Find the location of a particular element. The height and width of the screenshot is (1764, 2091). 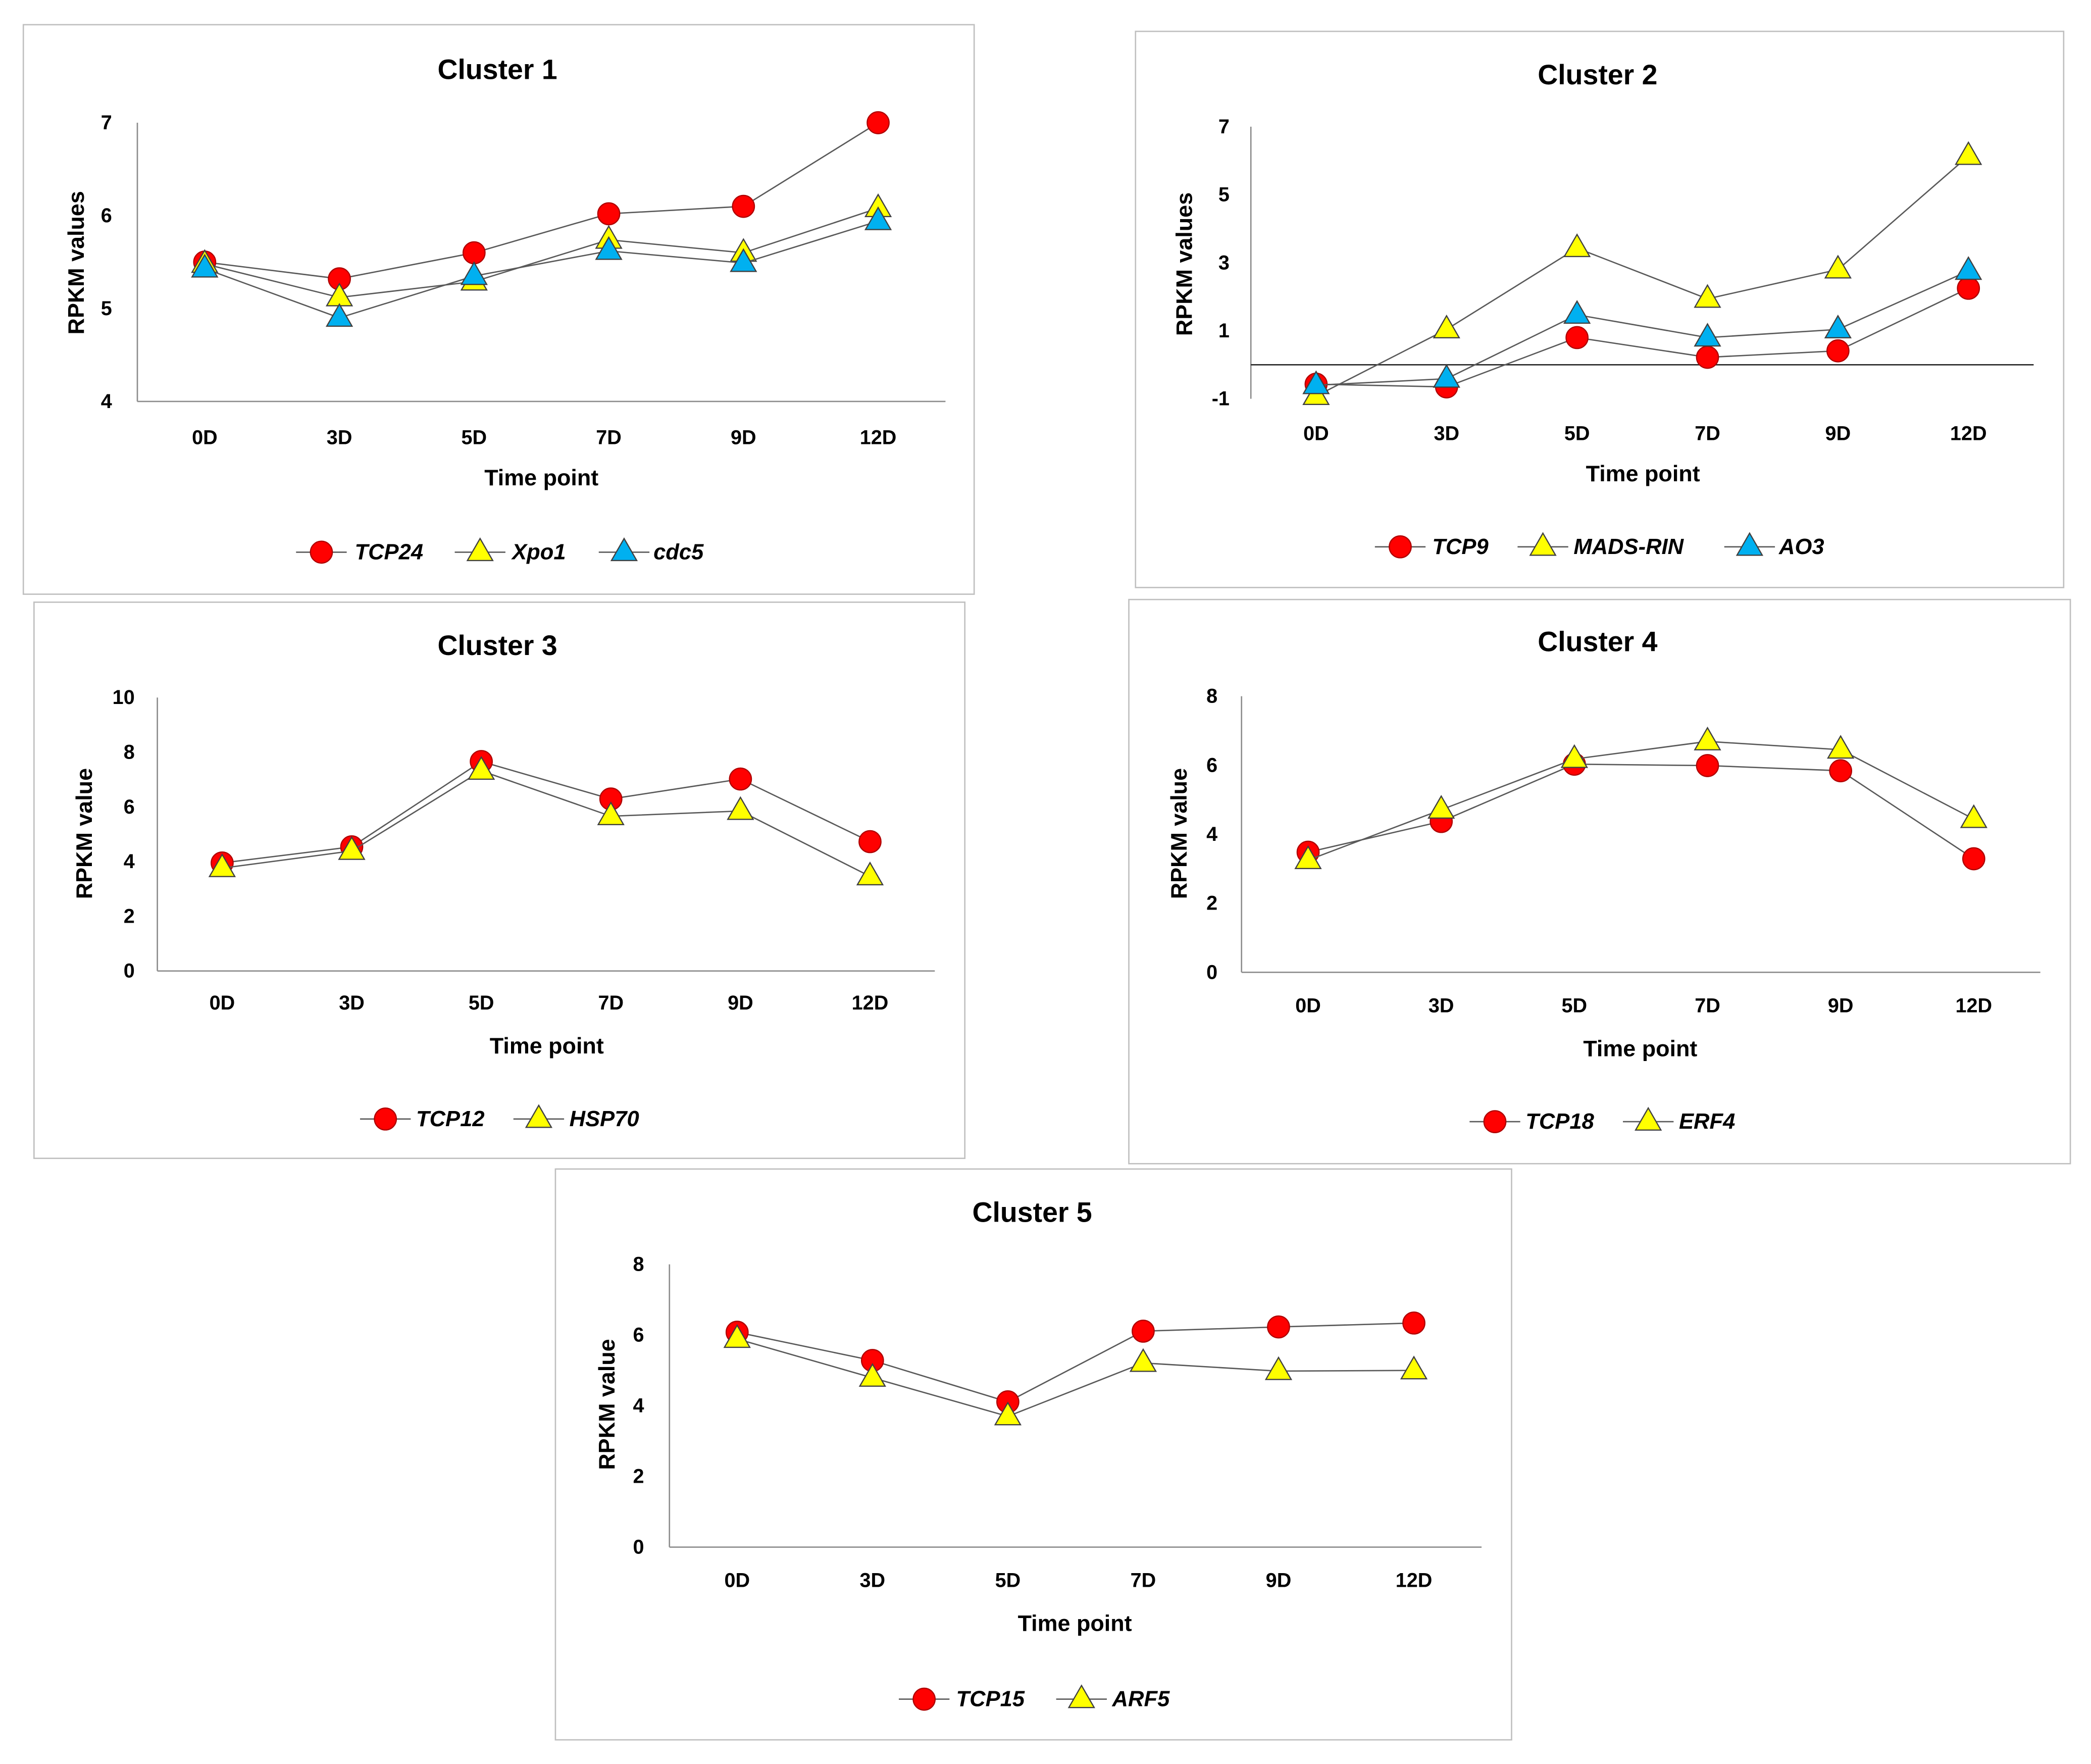

series-hsp70 is located at coordinates (546, 820).